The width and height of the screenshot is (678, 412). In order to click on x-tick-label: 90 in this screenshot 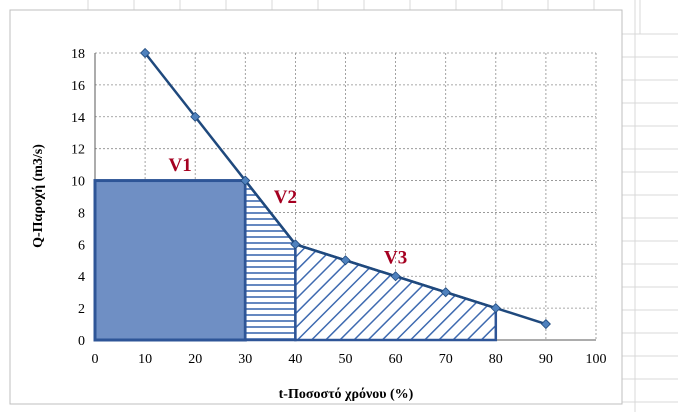, I will do `click(546, 359)`.